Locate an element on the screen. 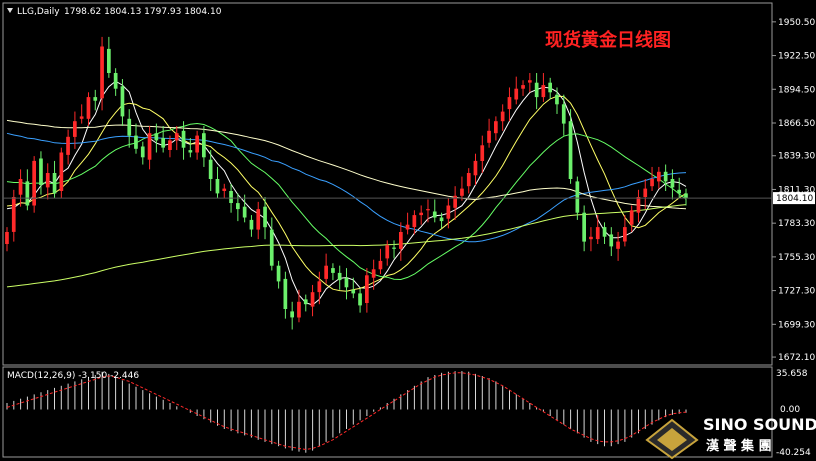  current-price-label: 1804.10 is located at coordinates (794, 199).